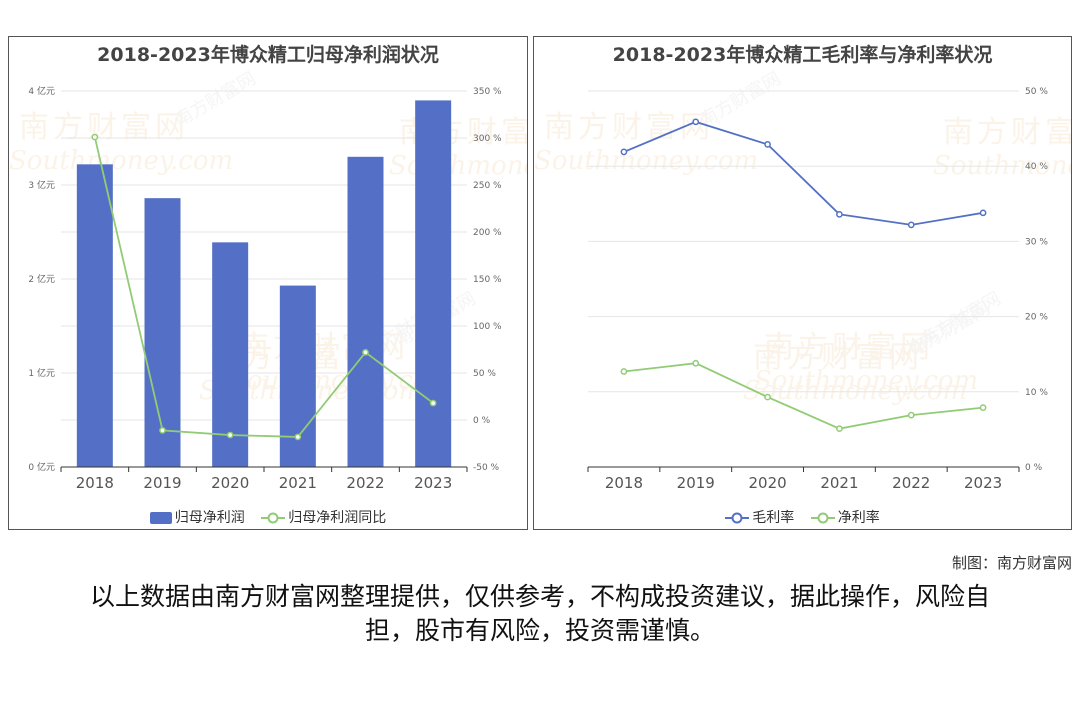 This screenshot has width=1080, height=720. Describe the element at coordinates (263, 287) in the screenshot. I see `line-net-profit-yoy` at that location.